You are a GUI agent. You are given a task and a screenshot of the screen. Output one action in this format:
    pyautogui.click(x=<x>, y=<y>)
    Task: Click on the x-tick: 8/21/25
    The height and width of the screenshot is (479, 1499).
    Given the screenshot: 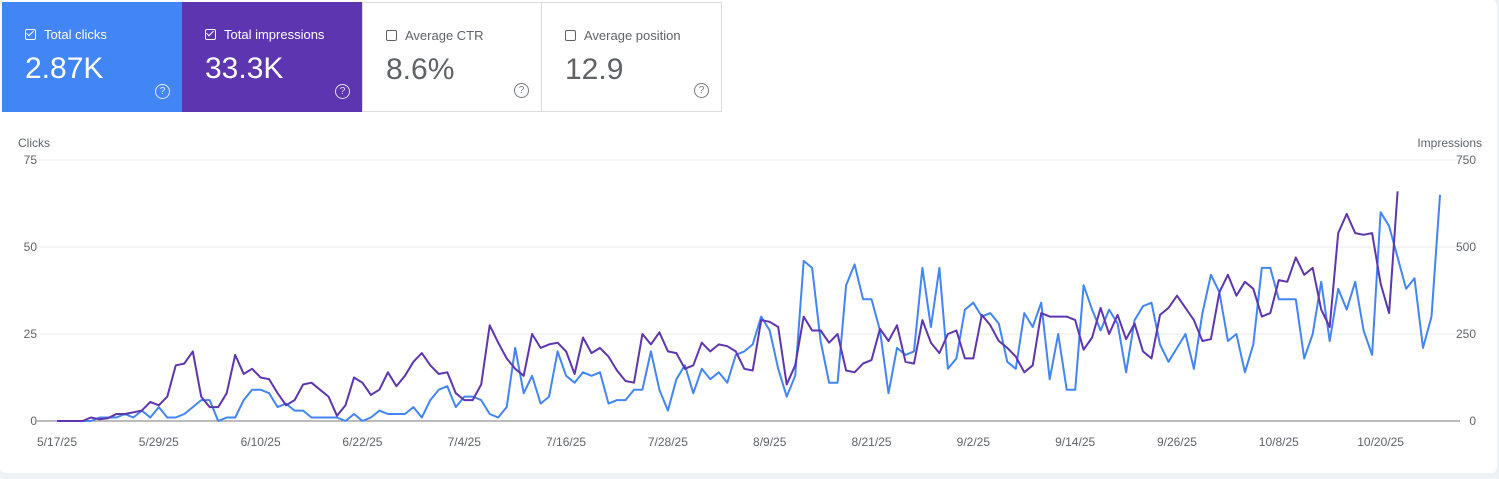 What is the action you would take?
    pyautogui.click(x=872, y=442)
    